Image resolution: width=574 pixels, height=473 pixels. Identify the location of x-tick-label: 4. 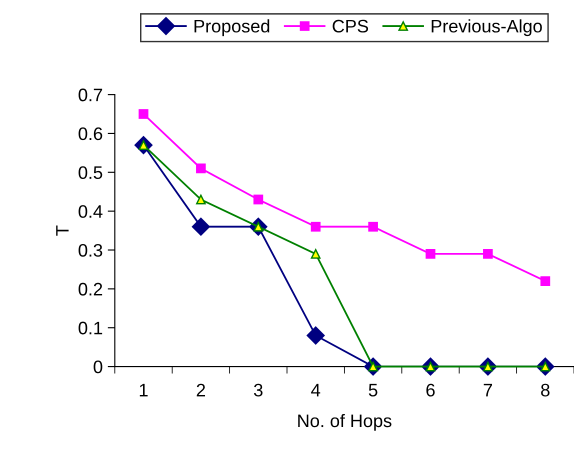
(315, 390).